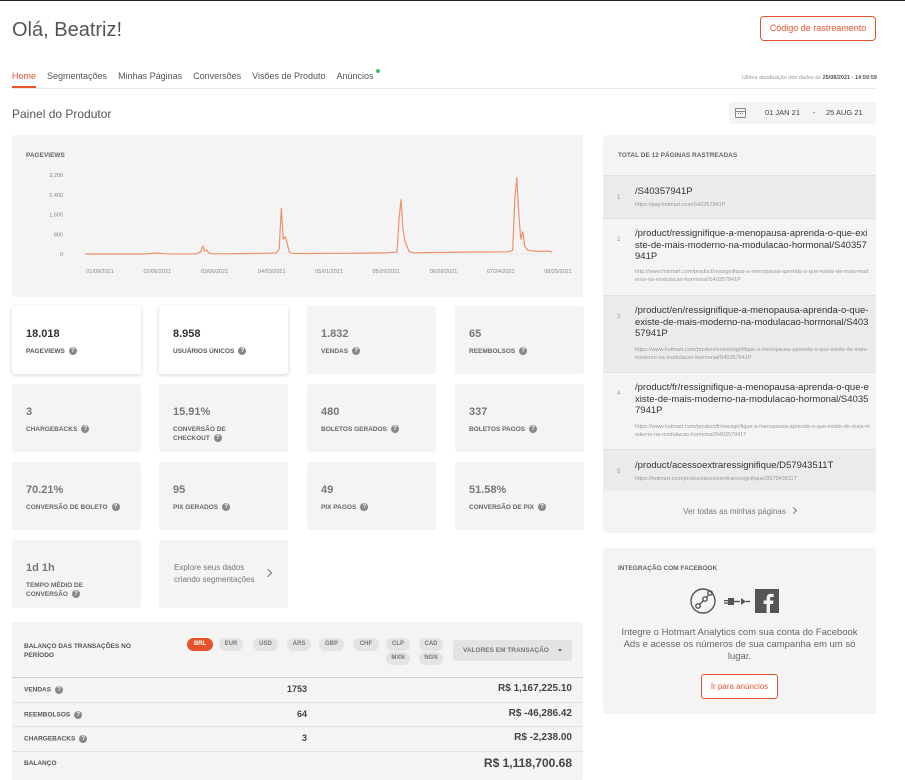 This screenshot has height=780, width=905. I want to click on see-all-pages-link: Ver todas as minhas páginas, so click(739, 511).